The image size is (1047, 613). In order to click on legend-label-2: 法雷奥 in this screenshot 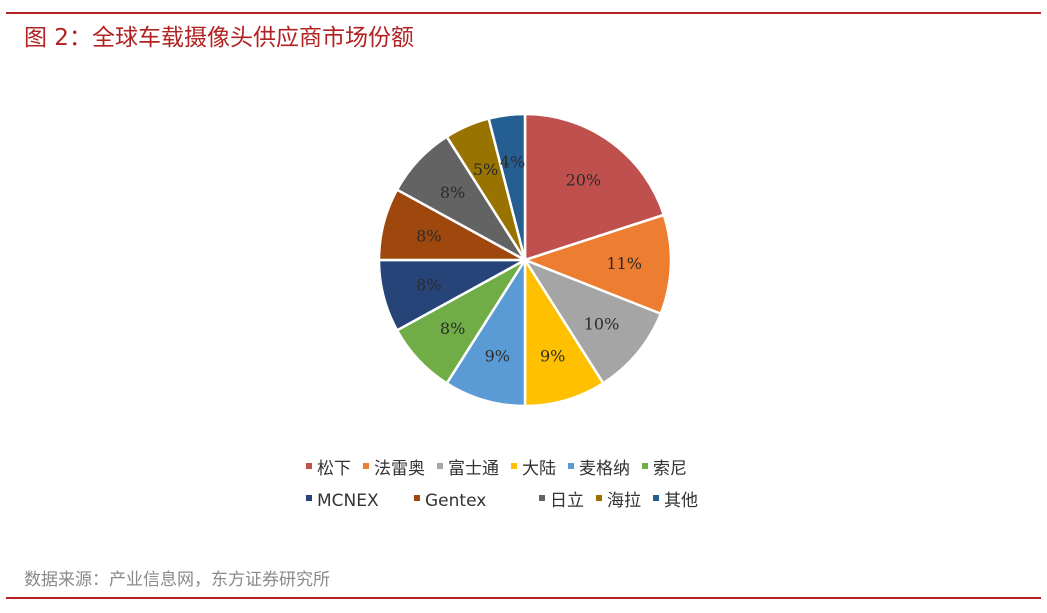, I will do `click(399, 469)`.